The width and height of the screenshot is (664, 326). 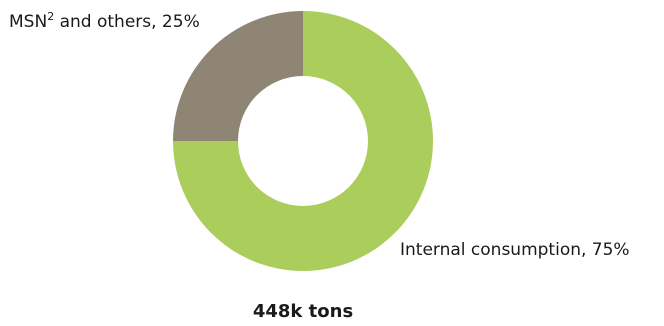 I want to click on slice-label-msn-base: MSN, so click(x=28, y=22).